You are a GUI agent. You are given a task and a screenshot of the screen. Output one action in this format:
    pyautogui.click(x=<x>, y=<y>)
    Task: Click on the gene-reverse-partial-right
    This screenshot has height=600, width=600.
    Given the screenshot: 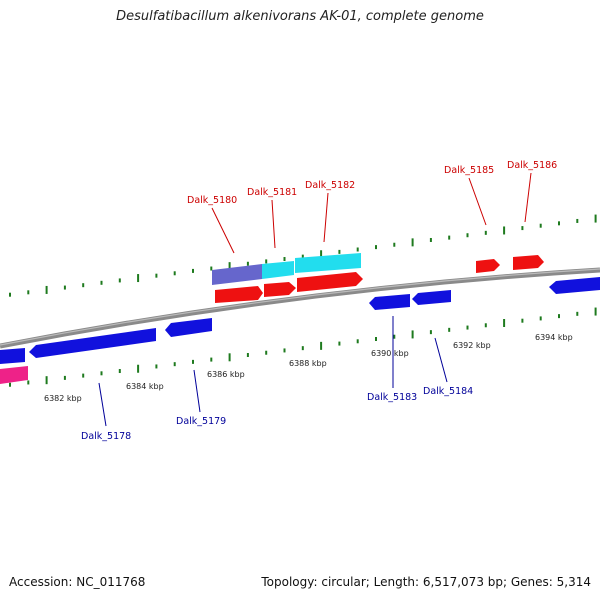 What is the action you would take?
    pyautogui.click(x=574, y=285)
    